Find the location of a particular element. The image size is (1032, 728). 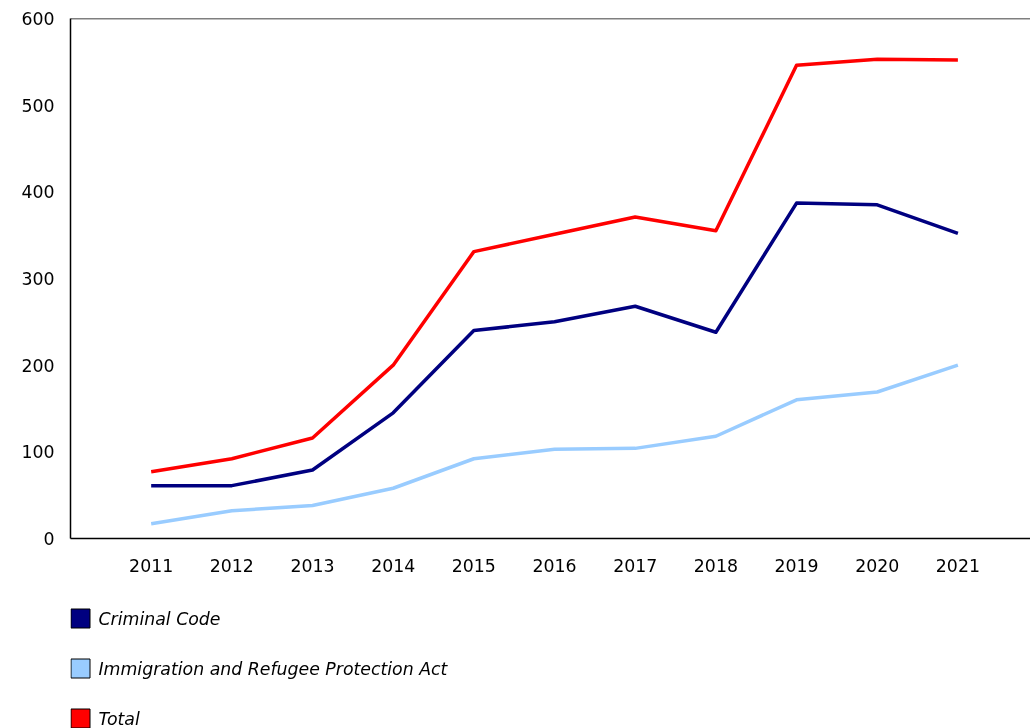

legend-label: Immigration and Refugee Protection Act is located at coordinates (273, 668).